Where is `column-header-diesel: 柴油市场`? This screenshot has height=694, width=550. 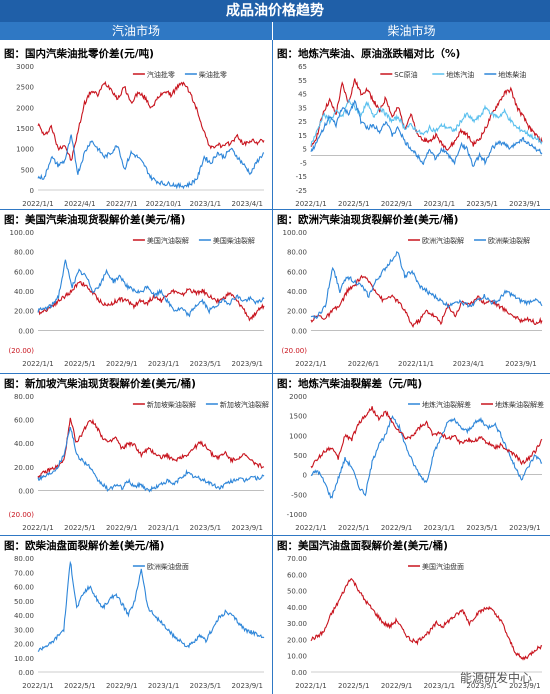 column-header-diesel: 柴油市场 is located at coordinates (411, 31).